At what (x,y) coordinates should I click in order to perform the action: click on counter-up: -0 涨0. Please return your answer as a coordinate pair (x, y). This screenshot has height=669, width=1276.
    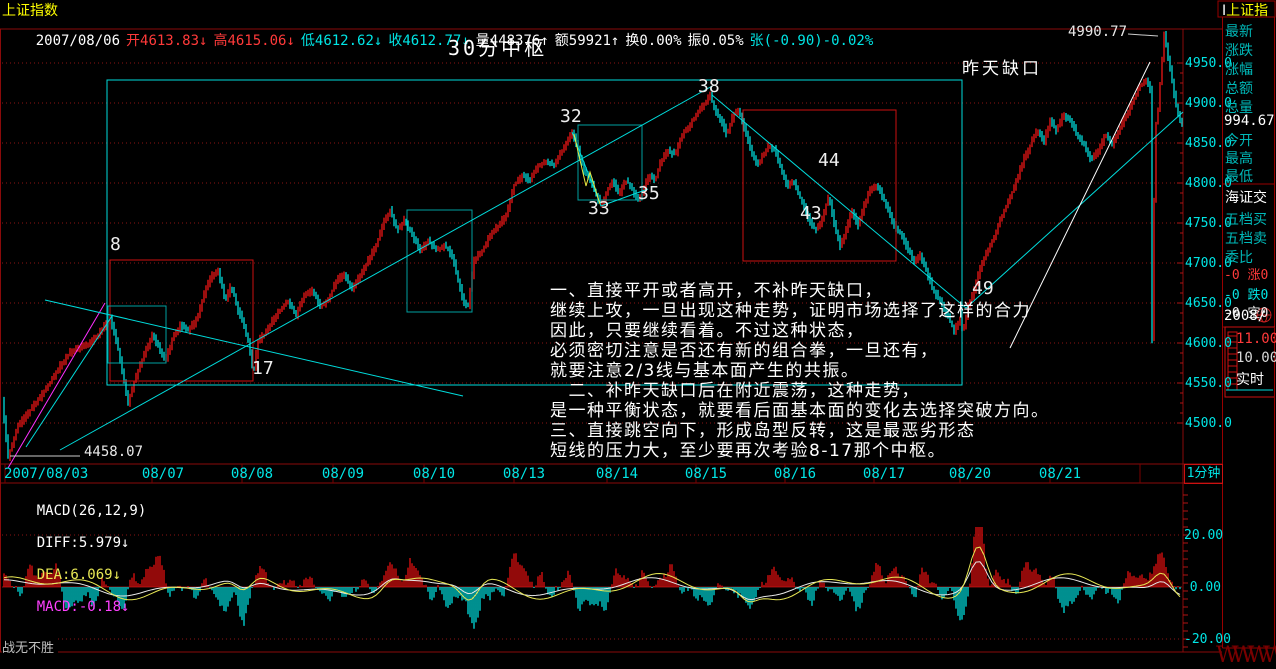
    Looking at the image, I should click on (1246, 275).